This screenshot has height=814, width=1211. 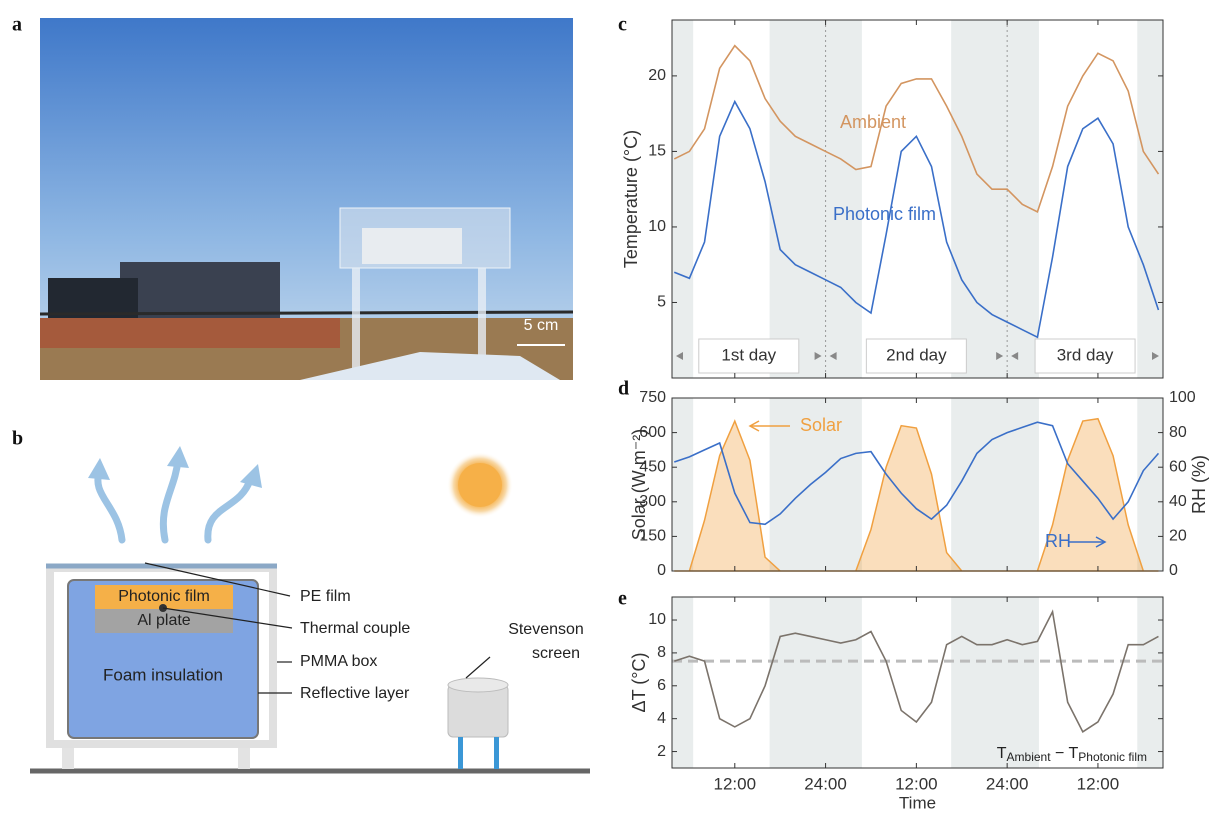 What do you see at coordinates (652, 501) in the screenshot?
I see `y-tick-label: 300` at bounding box center [652, 501].